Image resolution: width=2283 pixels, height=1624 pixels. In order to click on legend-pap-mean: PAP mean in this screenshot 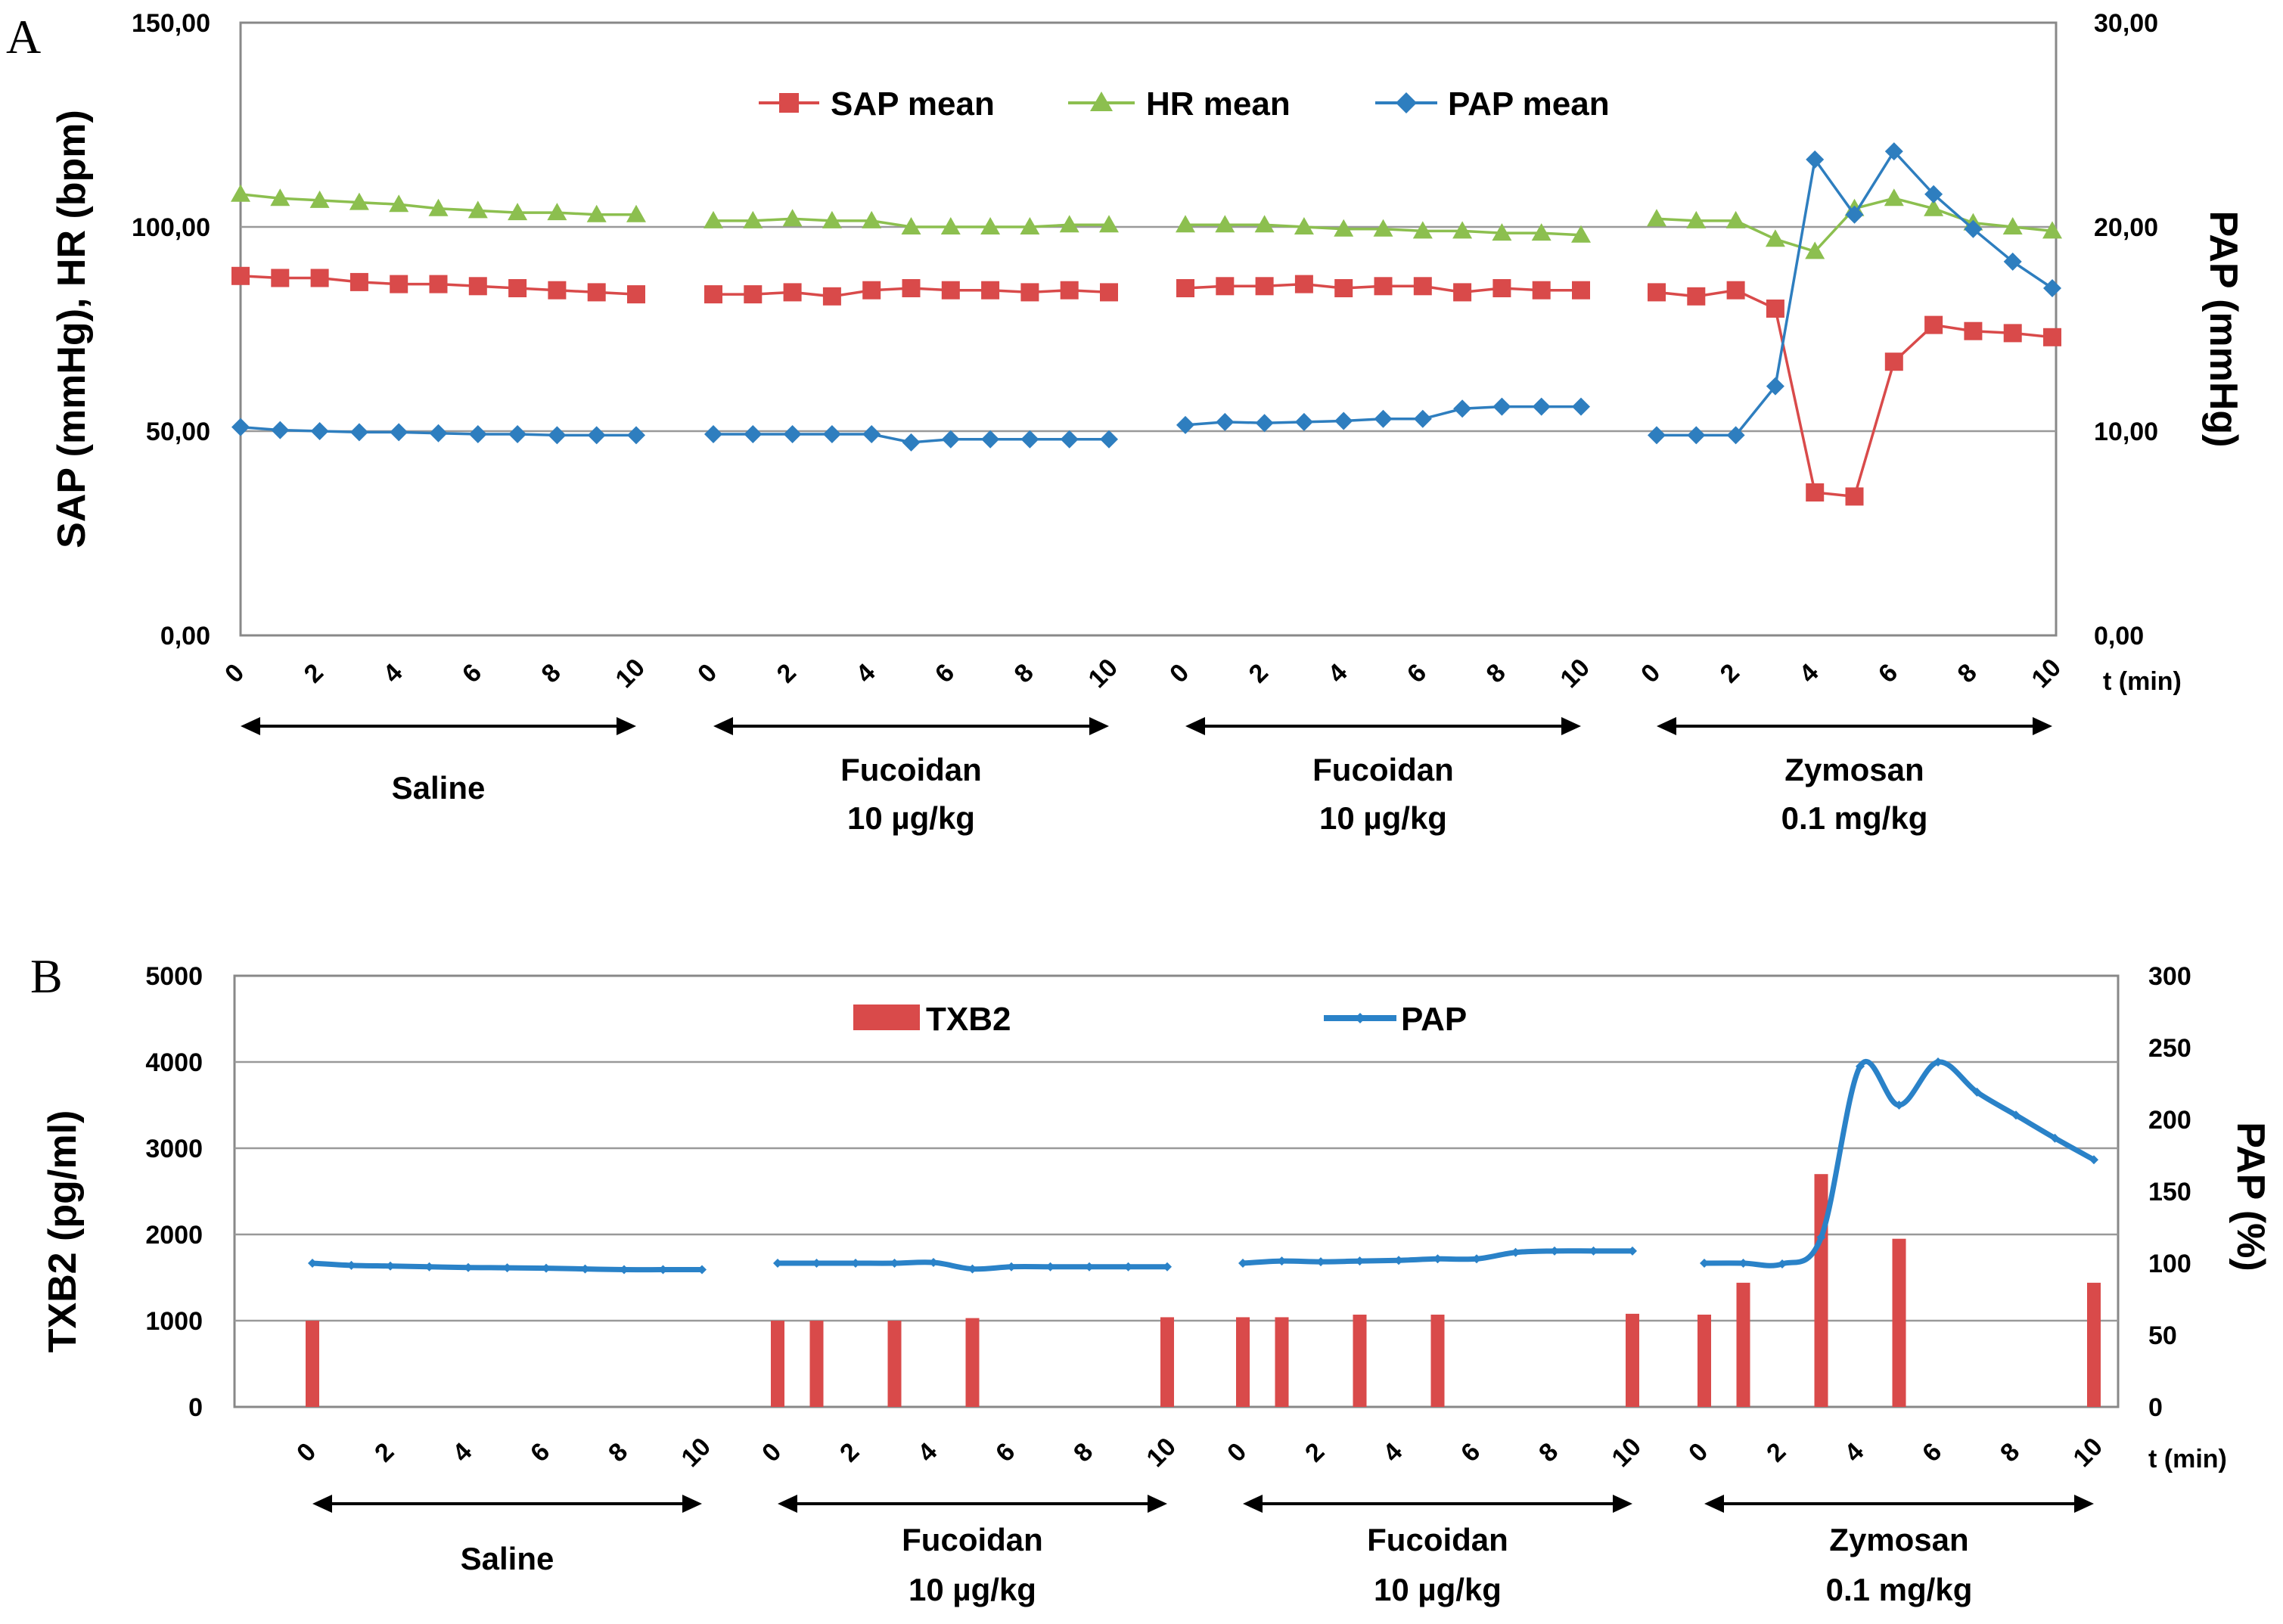, I will do `click(1492, 104)`.